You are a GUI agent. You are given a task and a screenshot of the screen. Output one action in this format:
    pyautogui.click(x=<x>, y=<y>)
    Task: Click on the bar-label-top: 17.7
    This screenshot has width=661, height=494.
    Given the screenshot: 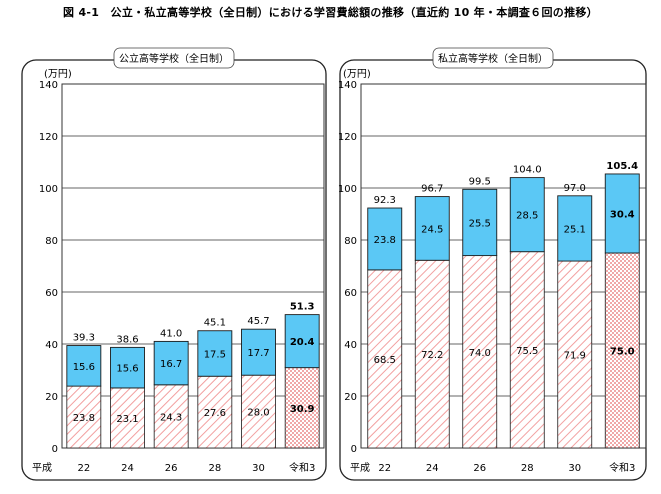 What is the action you would take?
    pyautogui.click(x=258, y=353)
    